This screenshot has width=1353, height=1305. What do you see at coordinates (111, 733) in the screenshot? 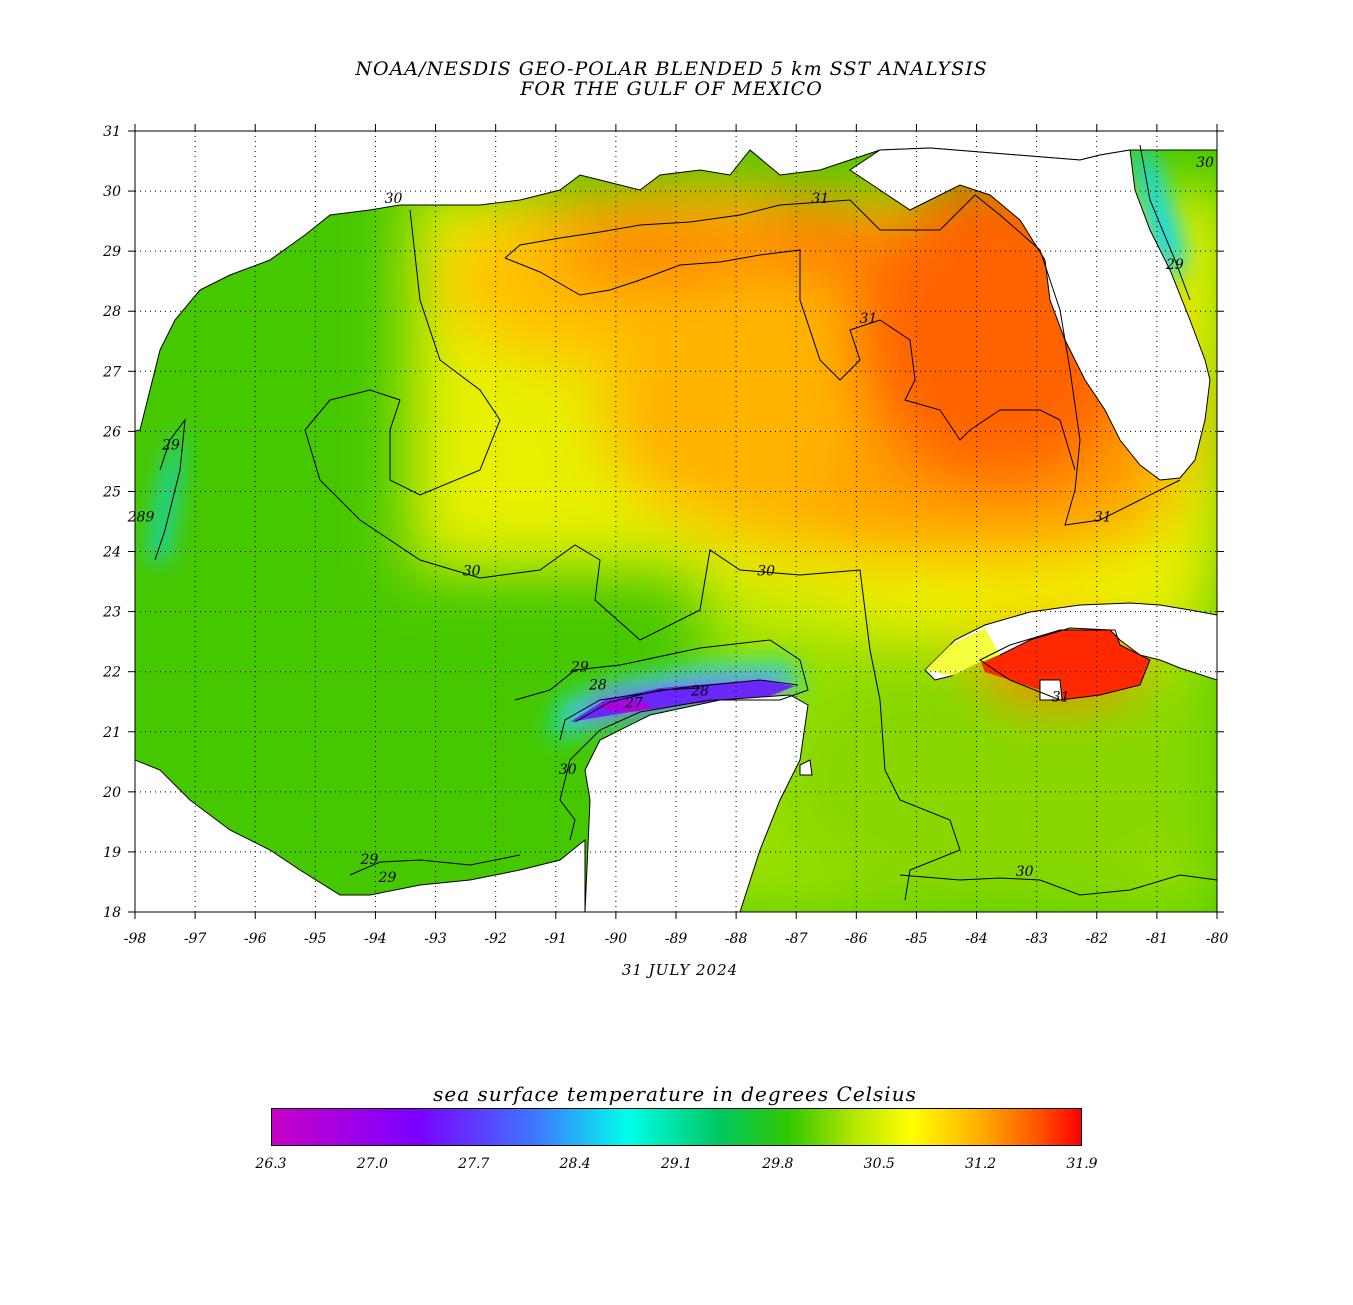
I see `lat-label: 21` at bounding box center [111, 733].